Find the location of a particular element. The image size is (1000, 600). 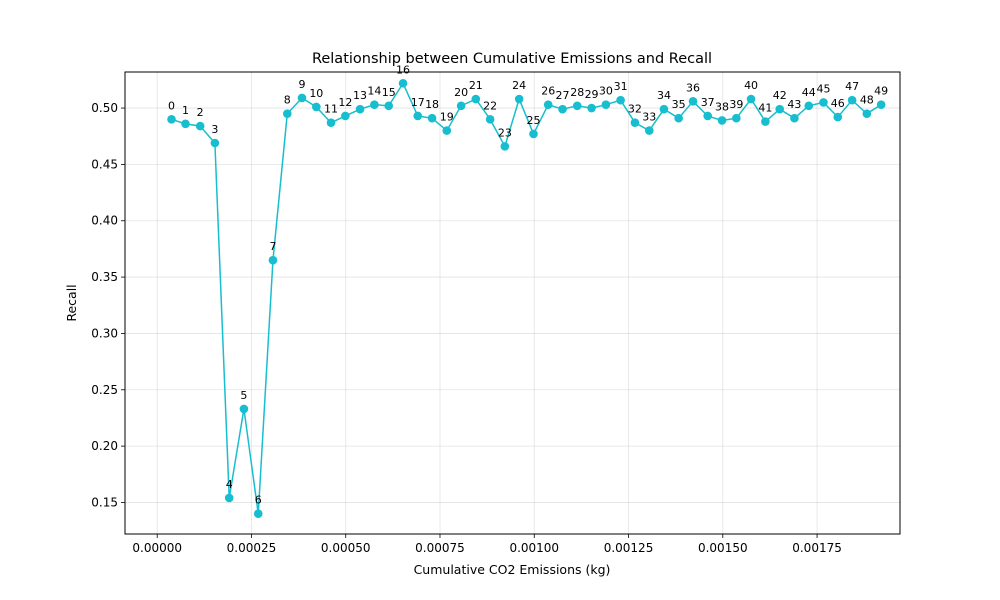

point-label: 19 is located at coordinates (447, 117).